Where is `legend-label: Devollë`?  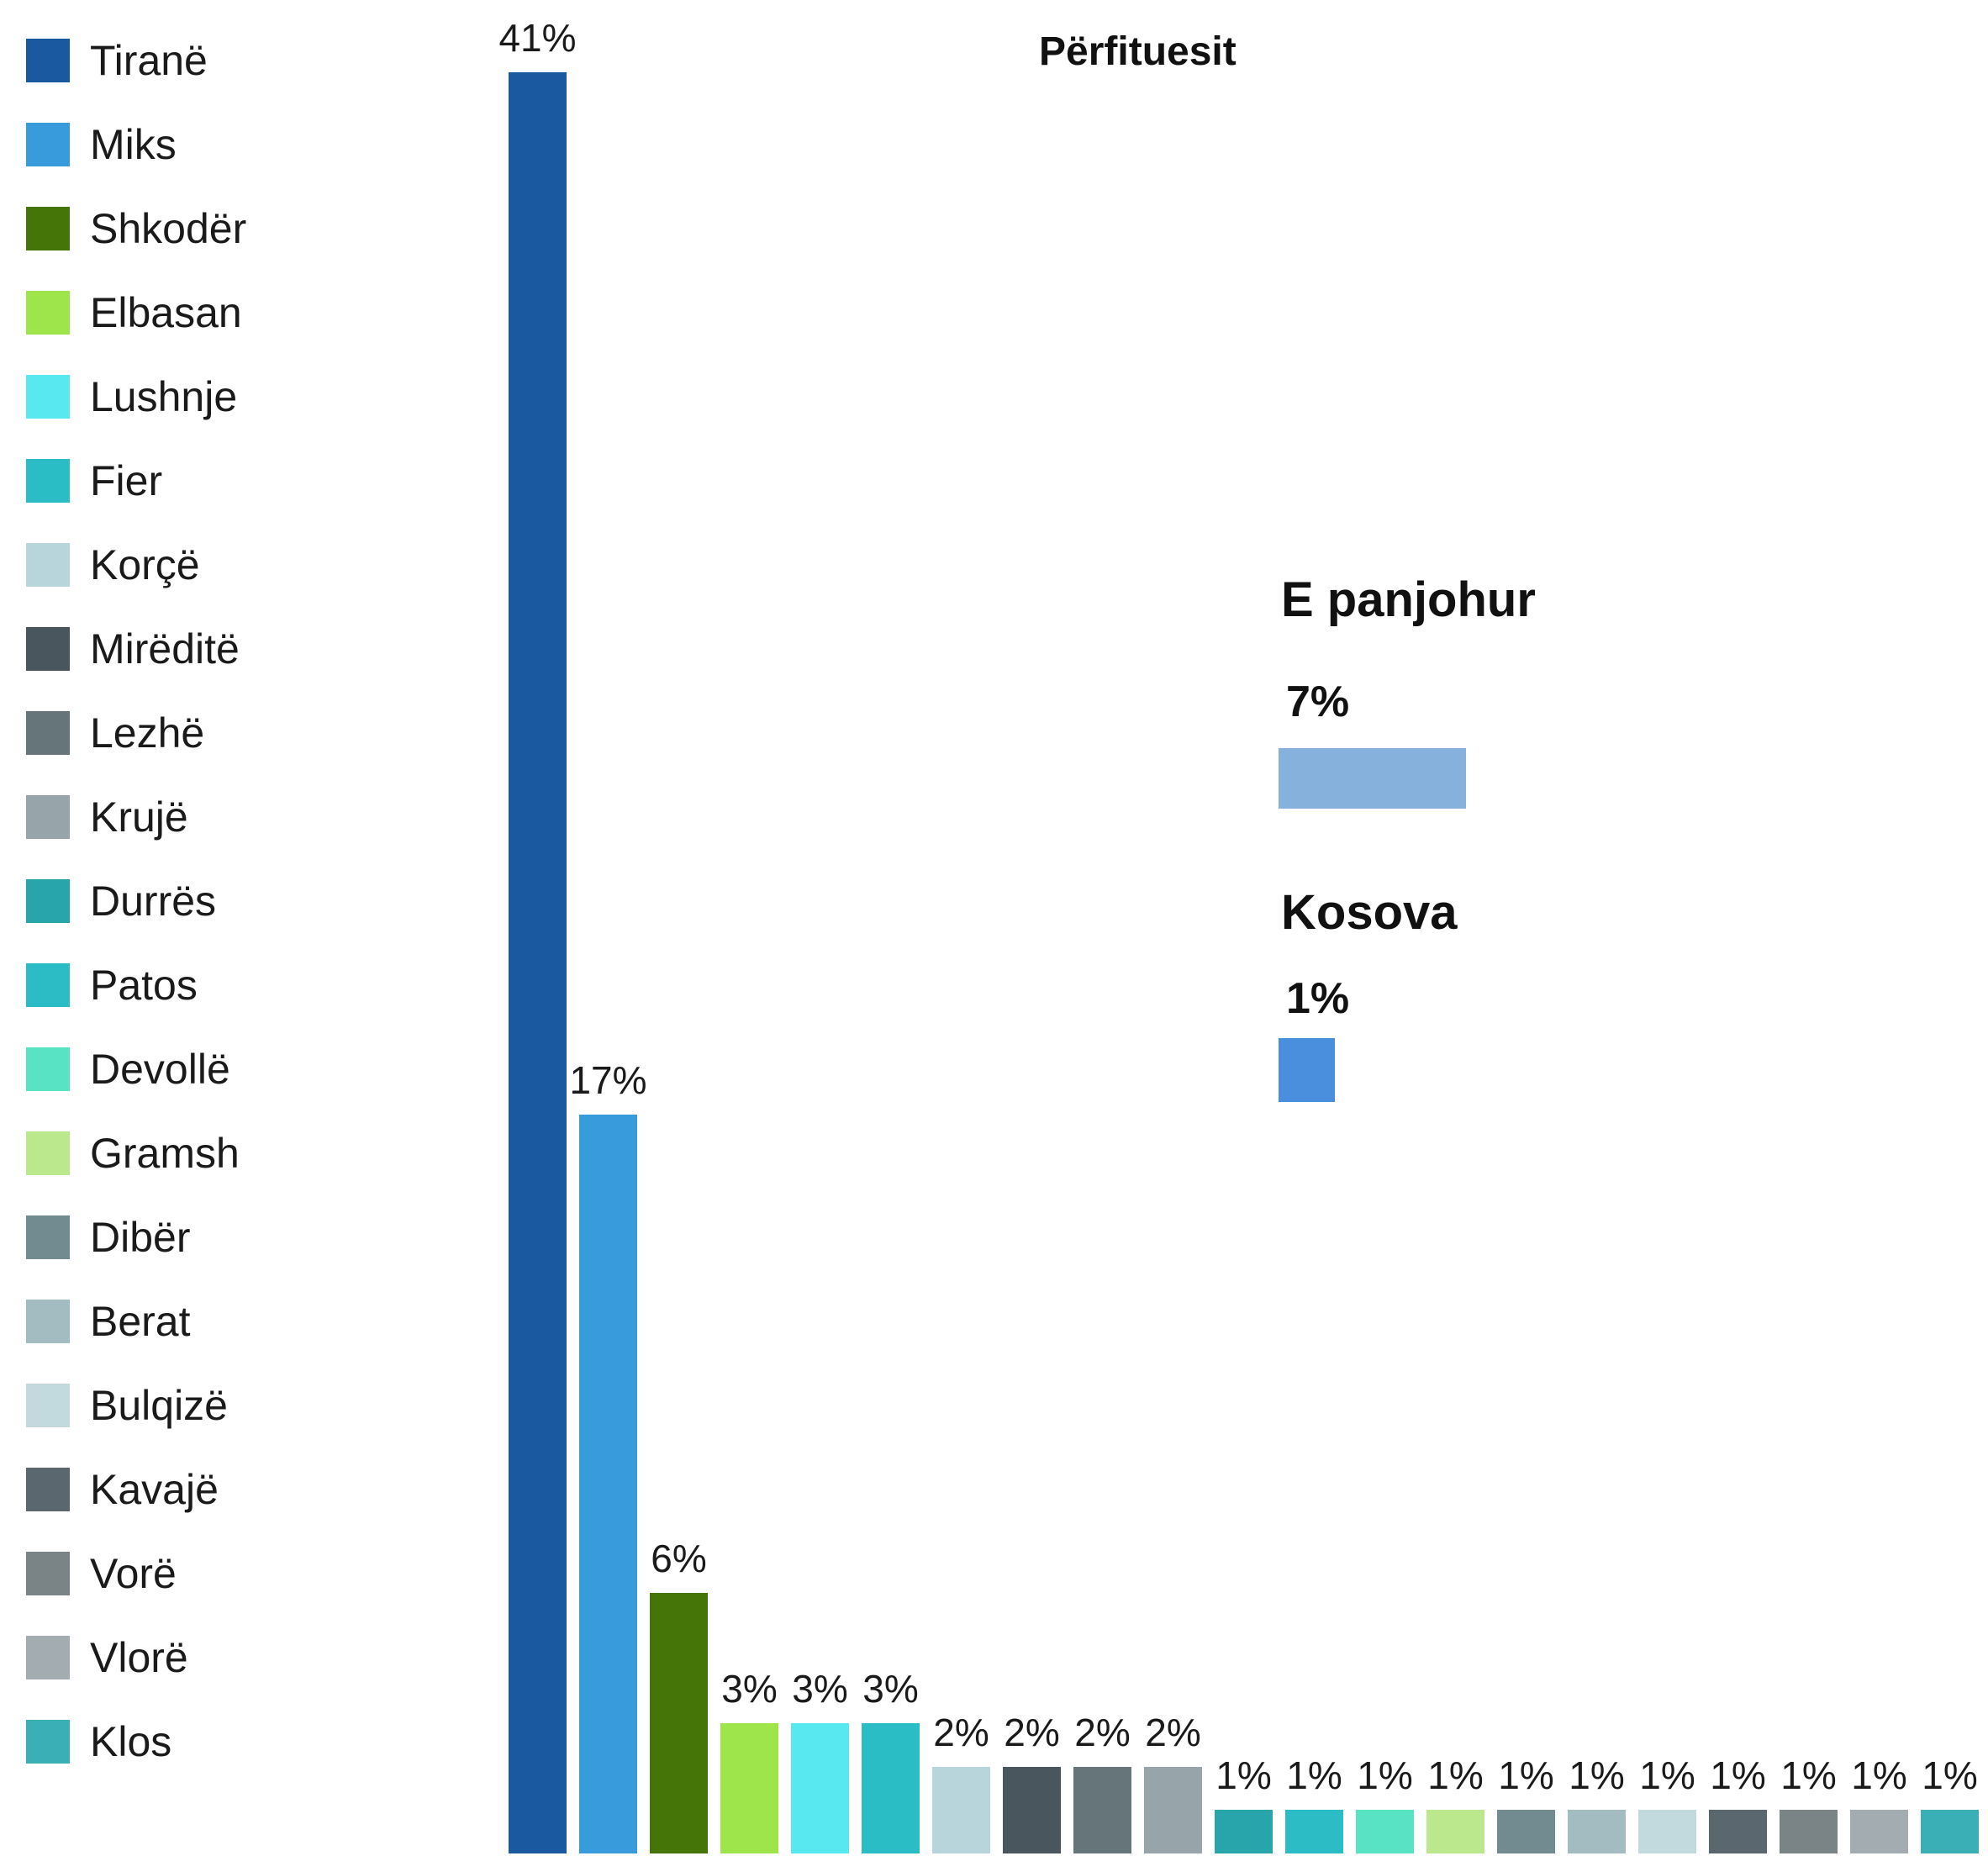
legend-label: Devollë is located at coordinates (160, 1069).